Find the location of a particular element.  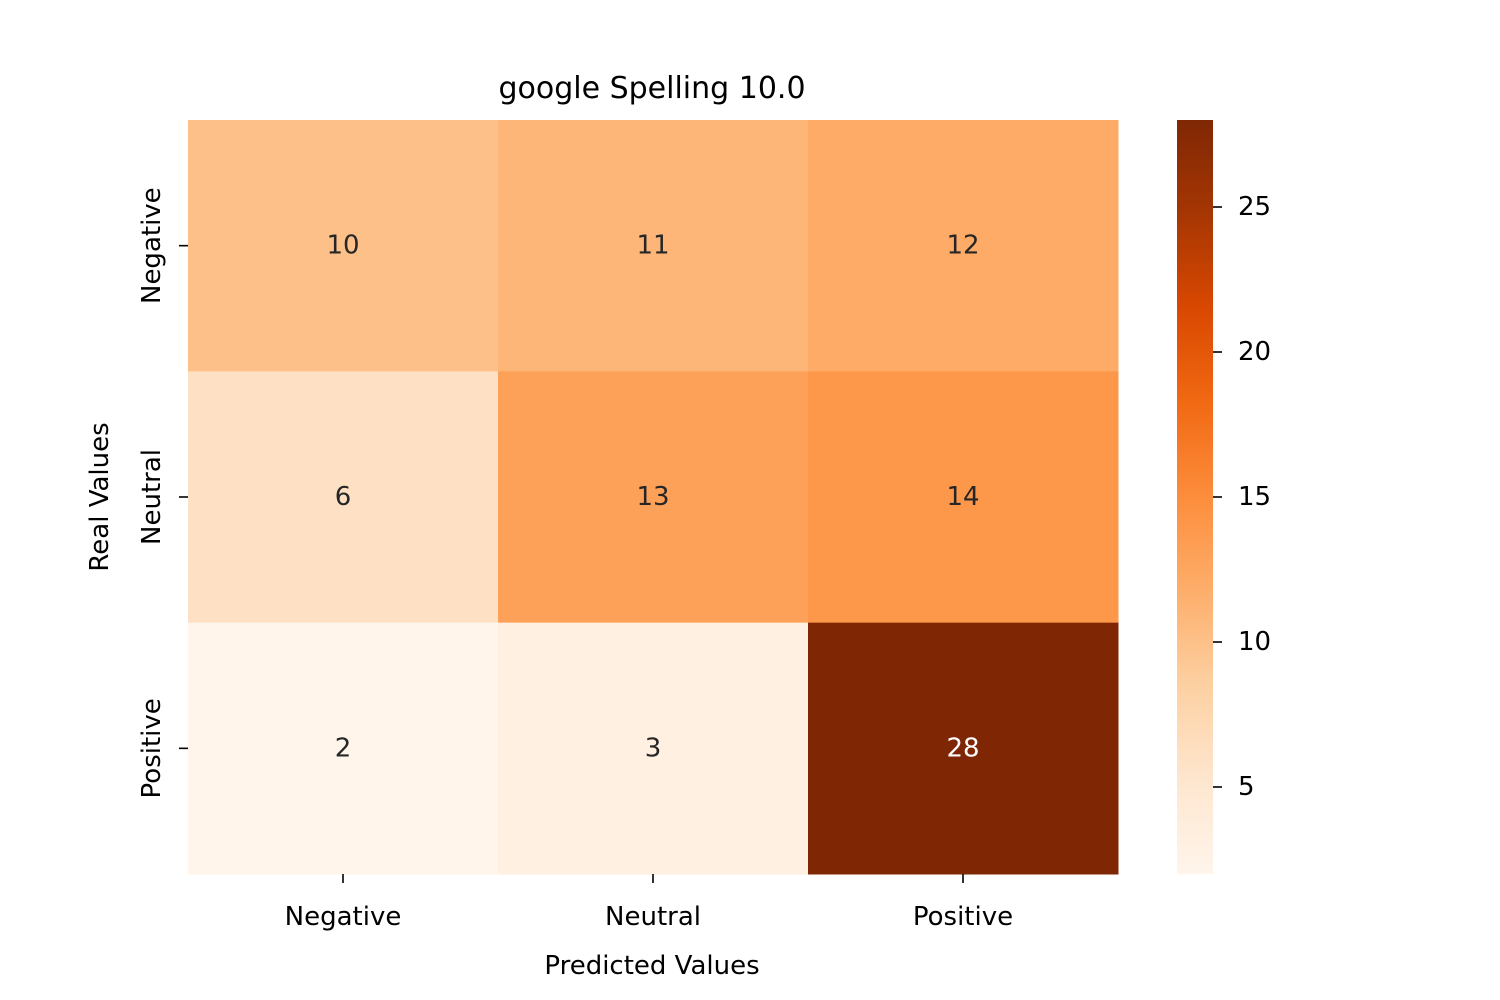

cell-value-1-2: 14 is located at coordinates (962, 497).